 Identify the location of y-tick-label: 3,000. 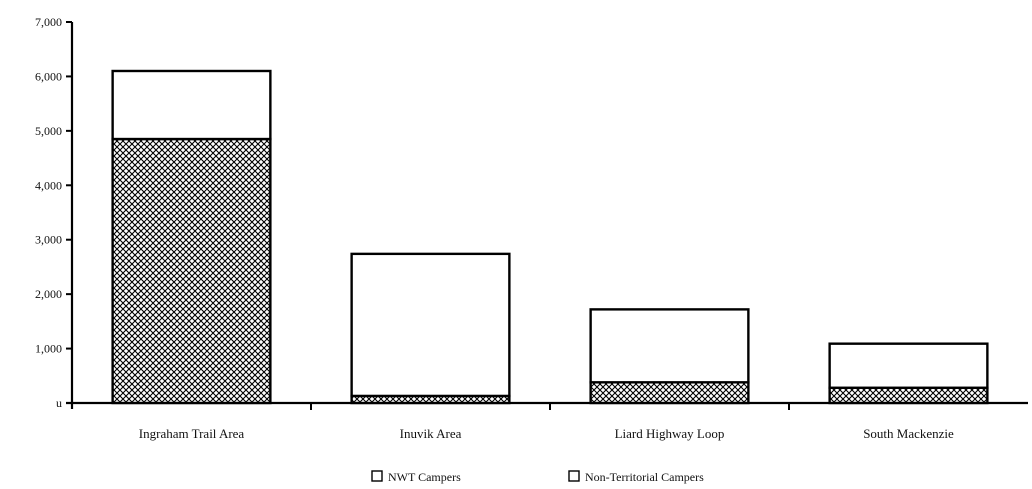
(48, 240).